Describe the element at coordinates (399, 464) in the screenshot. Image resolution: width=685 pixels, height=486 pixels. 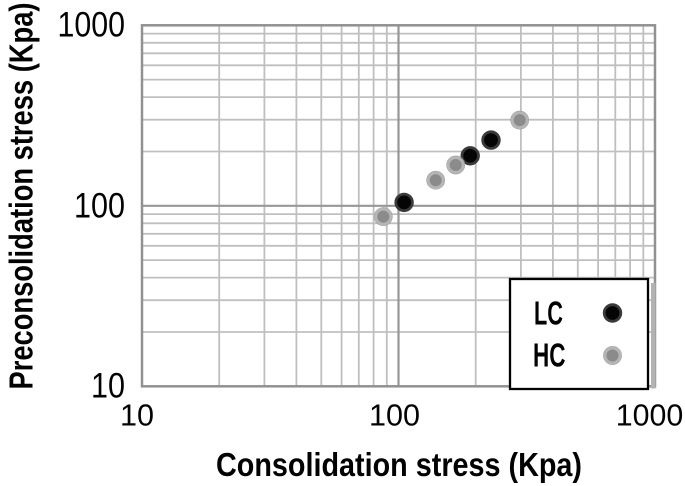
I see `svg-text: Consolidation stress (Kpa)` at that location.